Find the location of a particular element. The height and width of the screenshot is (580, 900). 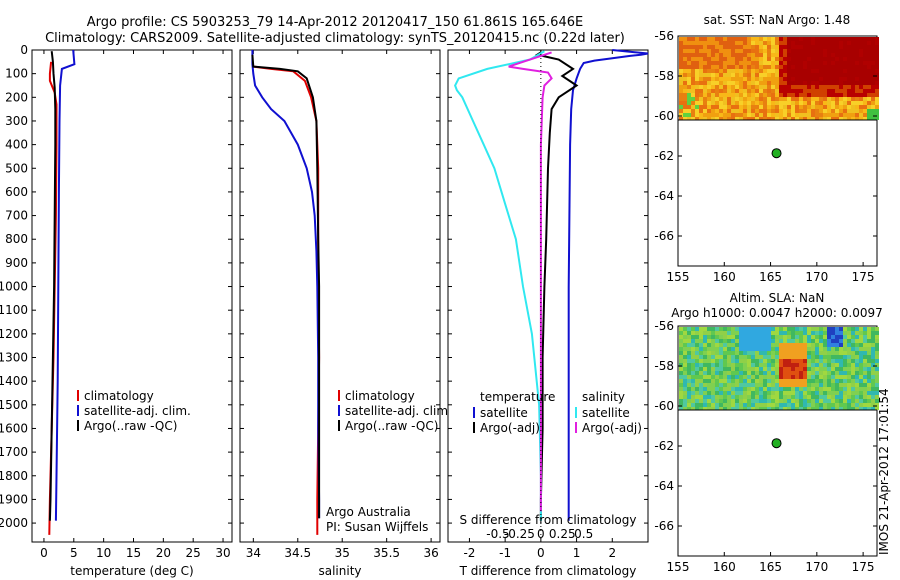

temperature-xtick-label: 0 is located at coordinates (44, 553).